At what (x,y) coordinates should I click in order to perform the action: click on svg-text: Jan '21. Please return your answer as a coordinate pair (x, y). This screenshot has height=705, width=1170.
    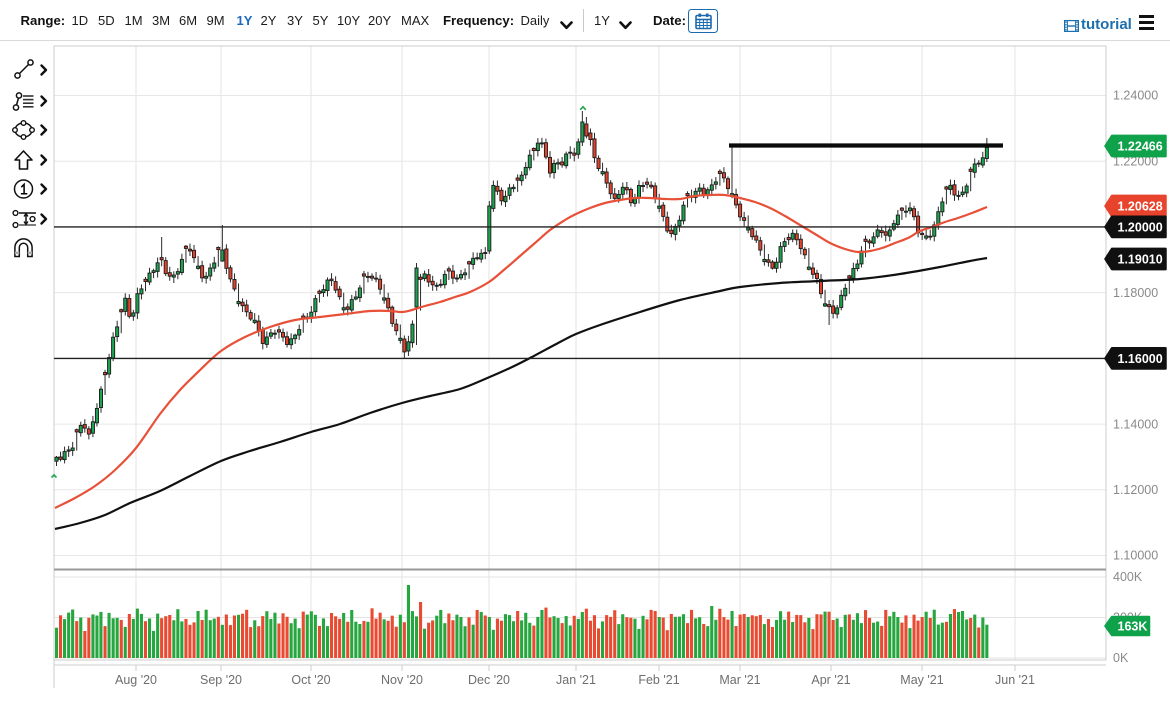
    Looking at the image, I should click on (576, 680).